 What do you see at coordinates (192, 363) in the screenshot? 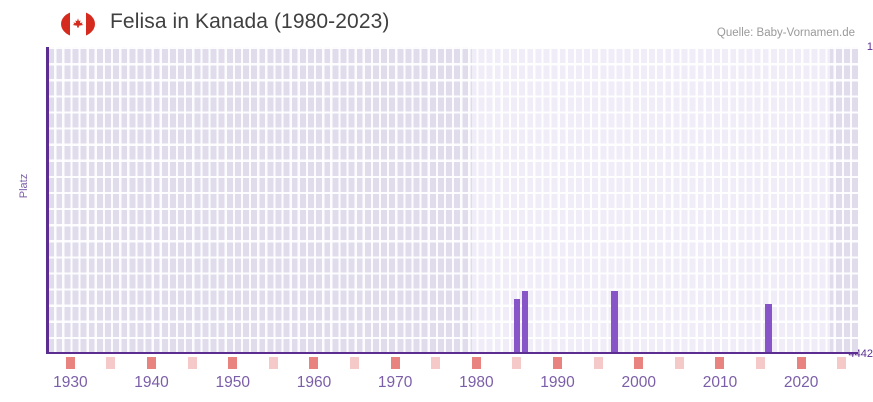
I see `x-tick-mark-minor-1945` at bounding box center [192, 363].